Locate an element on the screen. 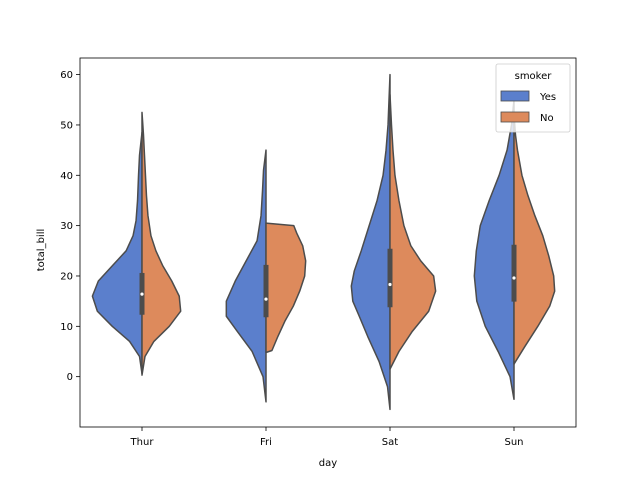 The width and height of the screenshot is (640, 480). median-marker-thur is located at coordinates (142, 294).